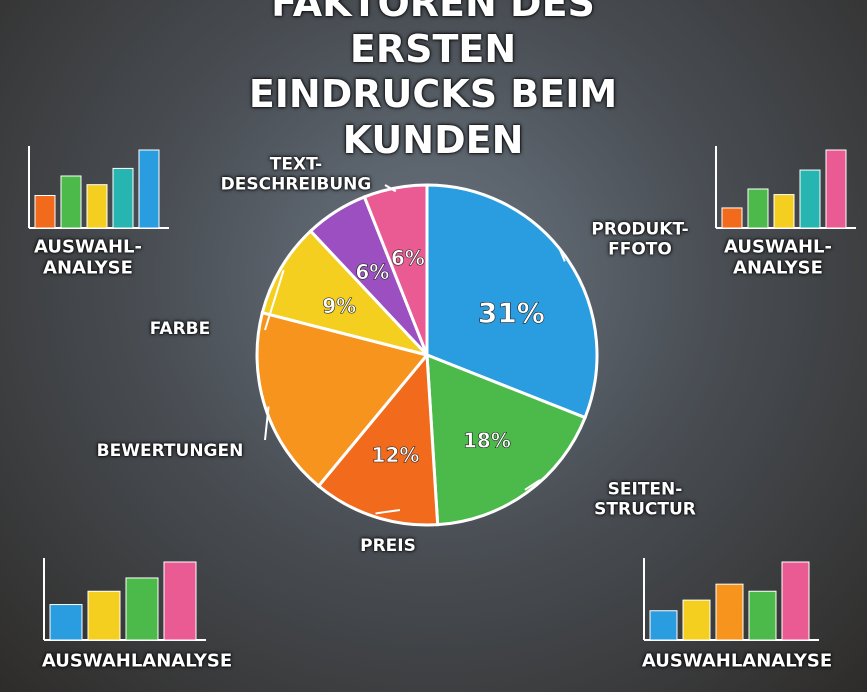 This screenshot has width=867, height=692. Describe the element at coordinates (388, 546) in the screenshot. I see `category-label: PREIS` at that location.